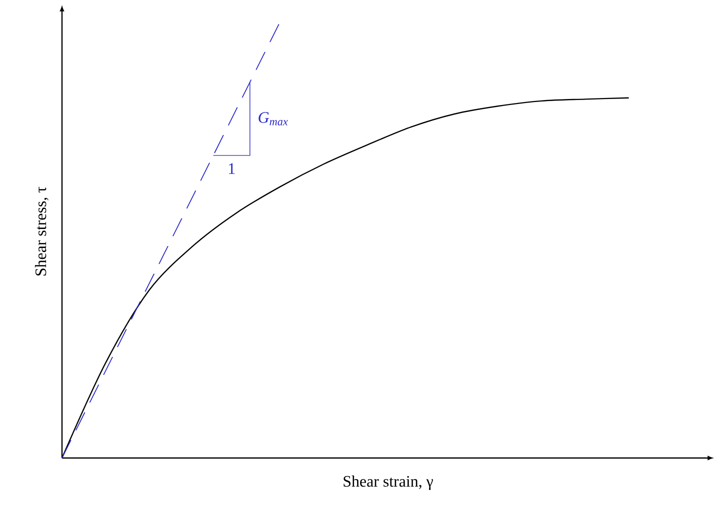 This screenshot has height=513, width=714. I want to click on y-axis-title: Shear stress, τ, so click(41, 231).